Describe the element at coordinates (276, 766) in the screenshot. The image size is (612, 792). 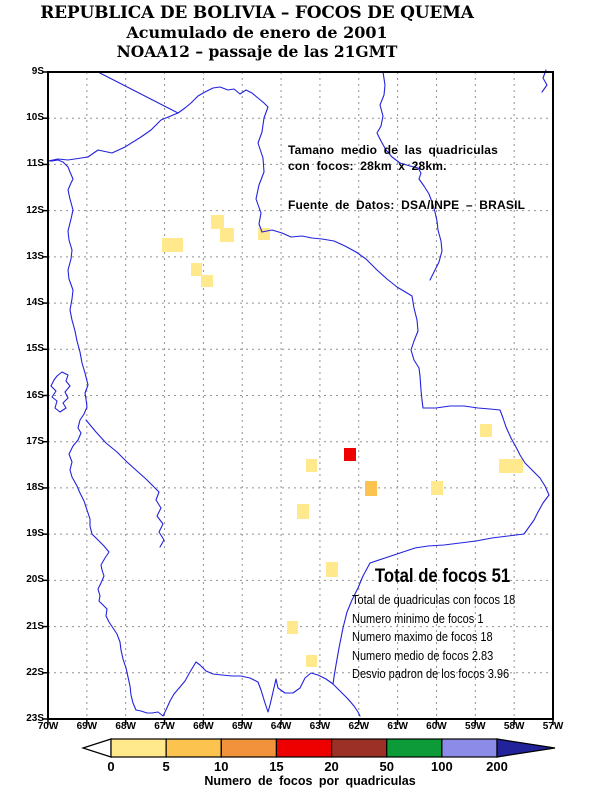
I see `legend-tick-label: 15` at that location.